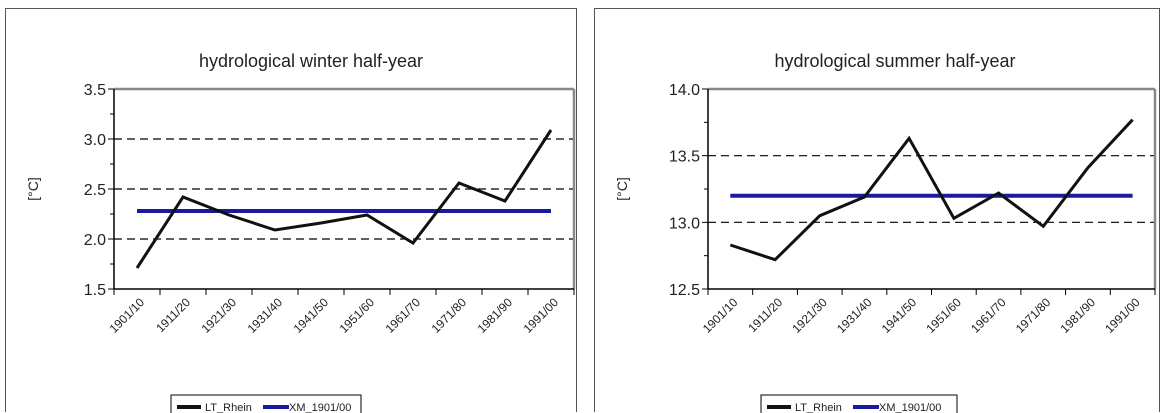  Describe the element at coordinates (894, 61) in the screenshot. I see `chart-title: hydrological summer half-year` at that location.